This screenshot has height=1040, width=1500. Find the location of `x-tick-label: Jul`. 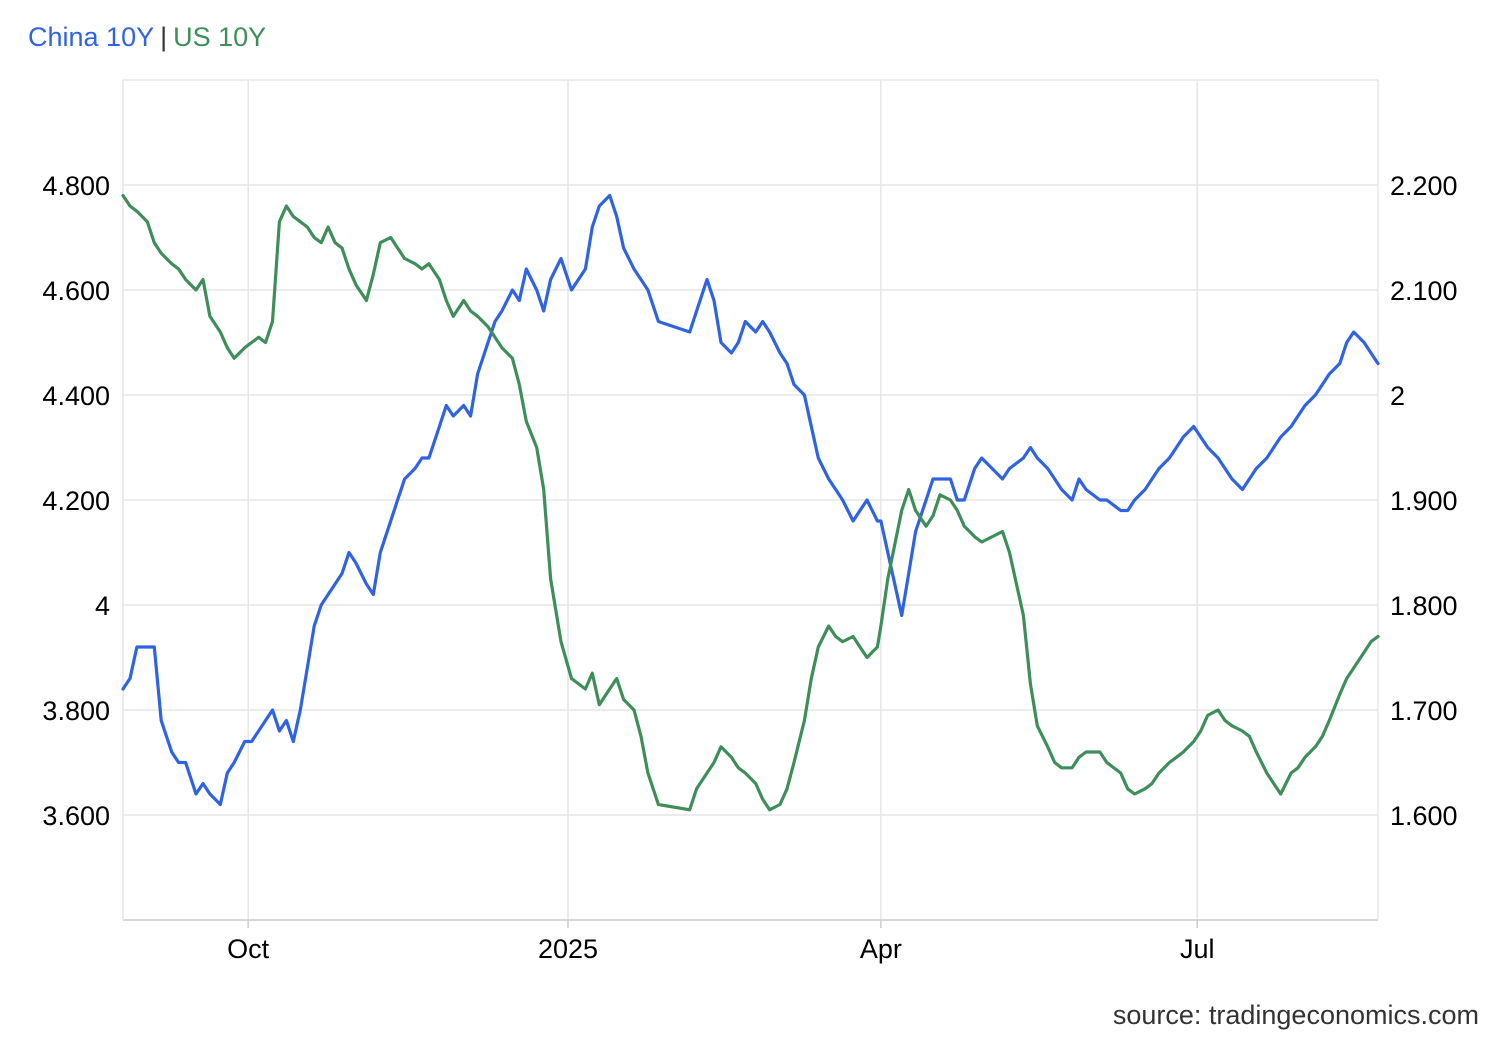

x-tick-label: Jul is located at coordinates (1197, 949).